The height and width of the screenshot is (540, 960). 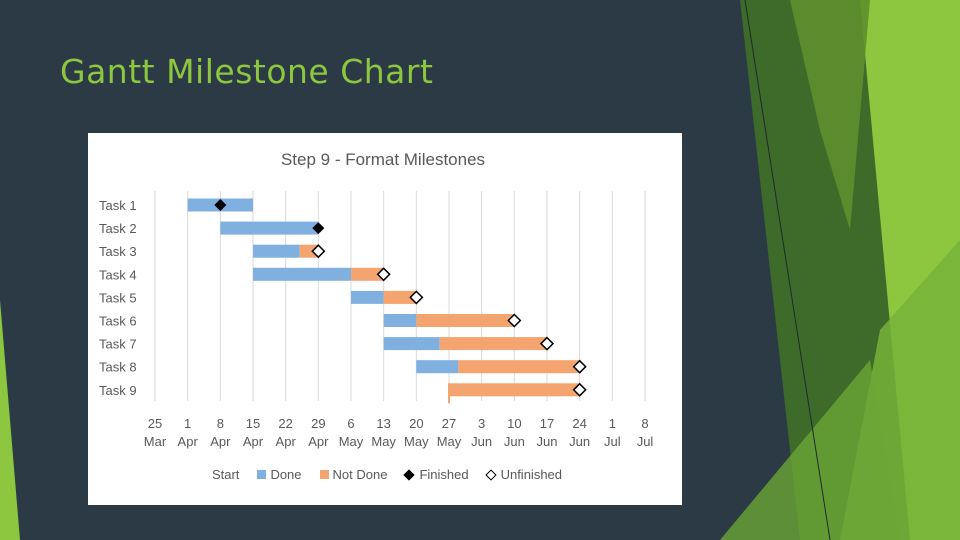 What do you see at coordinates (118, 251) in the screenshot?
I see `task-label: Task 3` at bounding box center [118, 251].